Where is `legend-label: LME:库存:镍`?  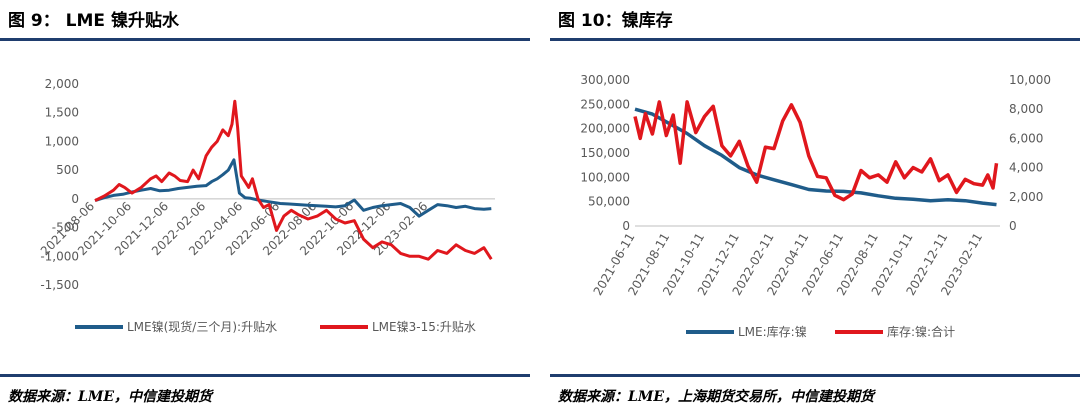
legend-label: LME:库存:镍 is located at coordinates (772, 331).